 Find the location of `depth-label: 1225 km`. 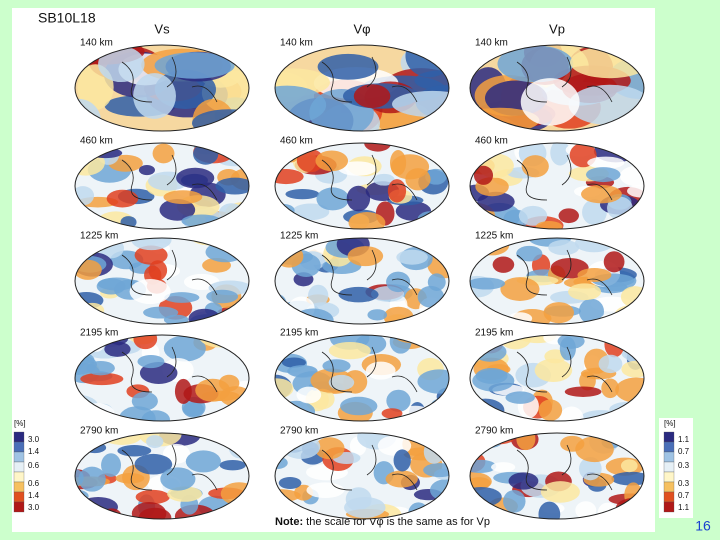

depth-label: 1225 km is located at coordinates (99, 236).